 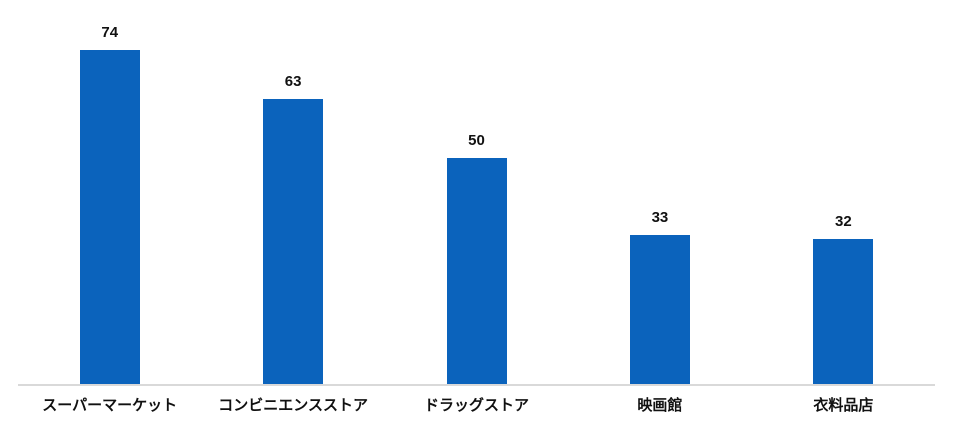 What do you see at coordinates (843, 221) in the screenshot?
I see `bar-value-label: 32` at bounding box center [843, 221].